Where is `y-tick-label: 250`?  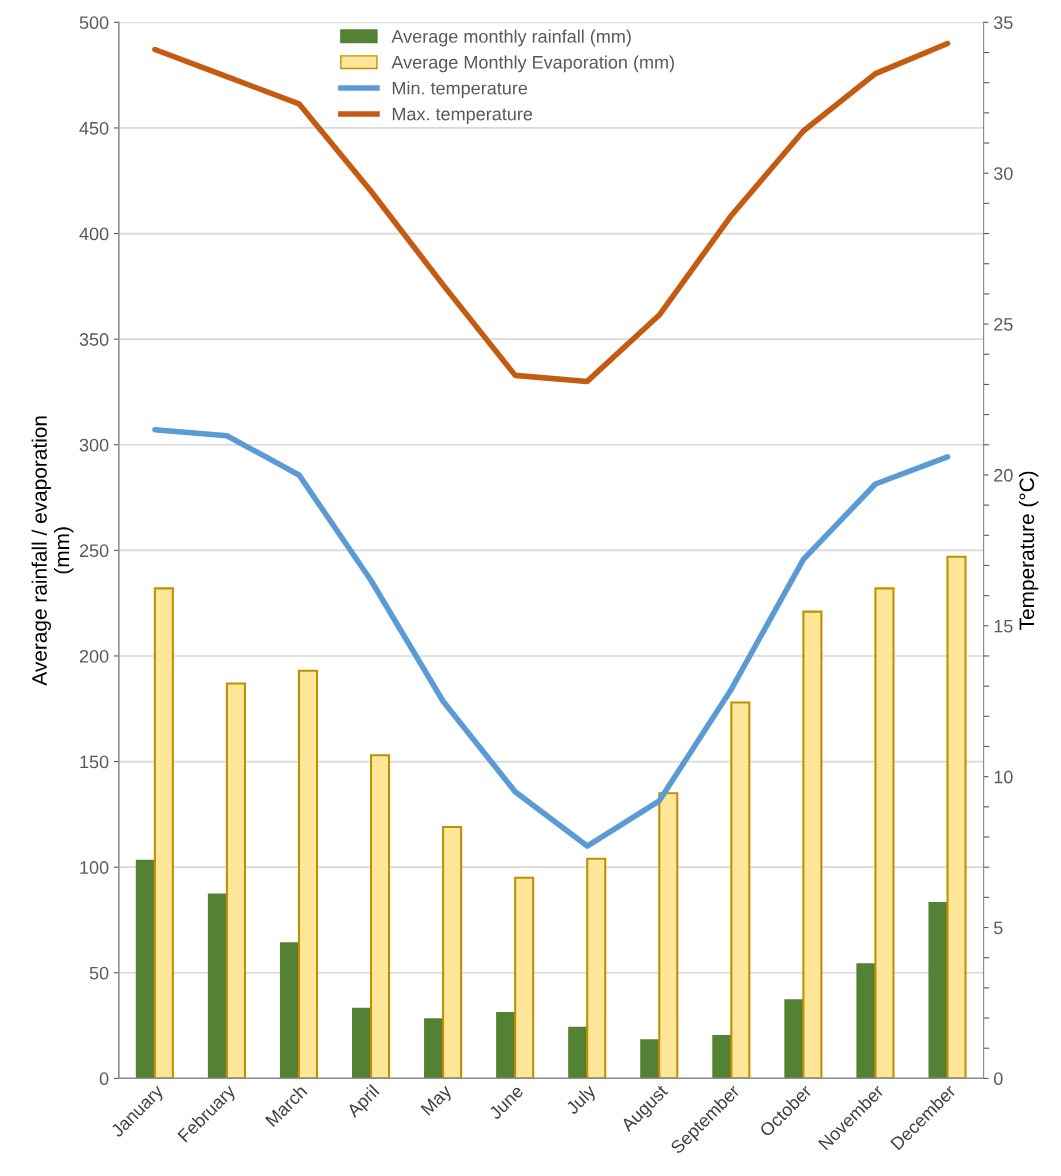
y-tick-label: 250 is located at coordinates (94, 551).